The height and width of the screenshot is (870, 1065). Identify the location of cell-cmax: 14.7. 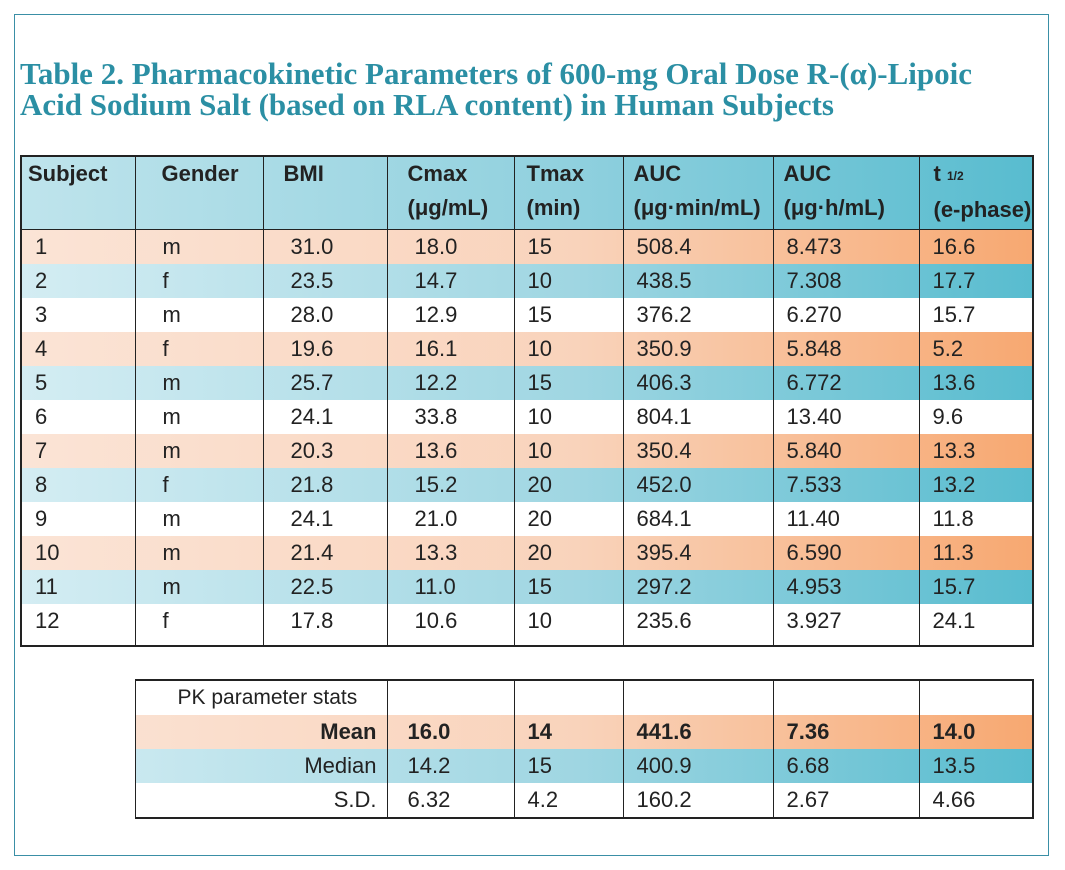
(450, 280).